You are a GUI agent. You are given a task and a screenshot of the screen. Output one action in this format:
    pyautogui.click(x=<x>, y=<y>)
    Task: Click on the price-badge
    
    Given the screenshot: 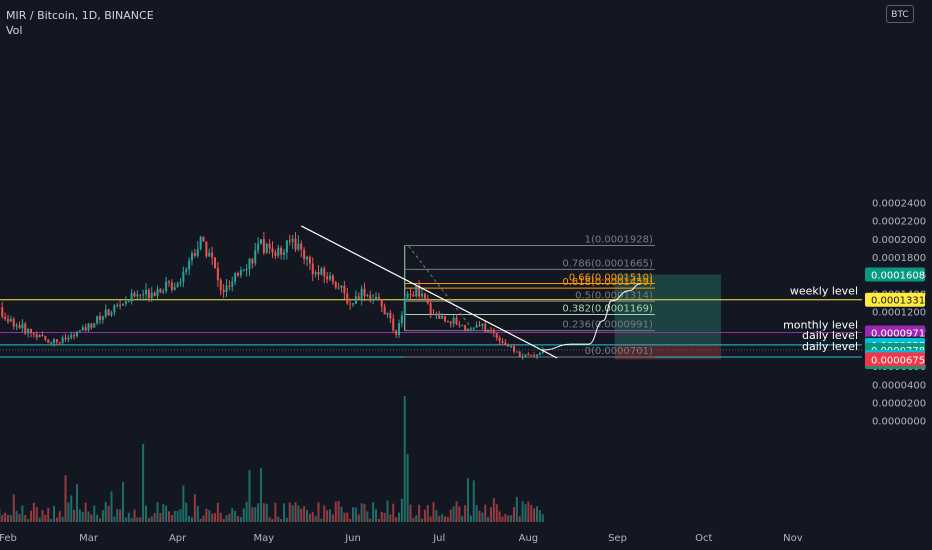 What is the action you would take?
    pyautogui.click(x=895, y=299)
    